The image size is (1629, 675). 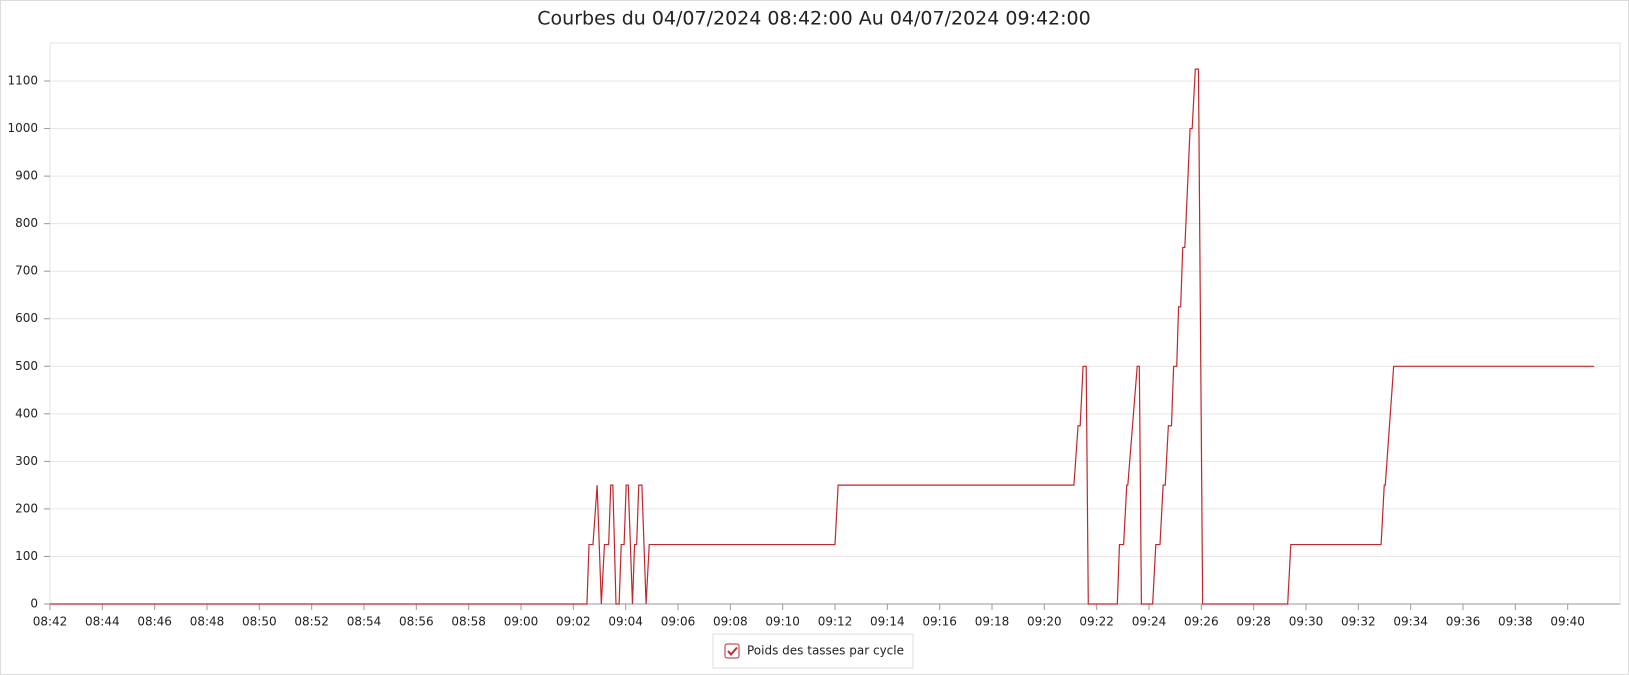 I want to click on x-tick-label: 09:30, so click(x=1306, y=622).